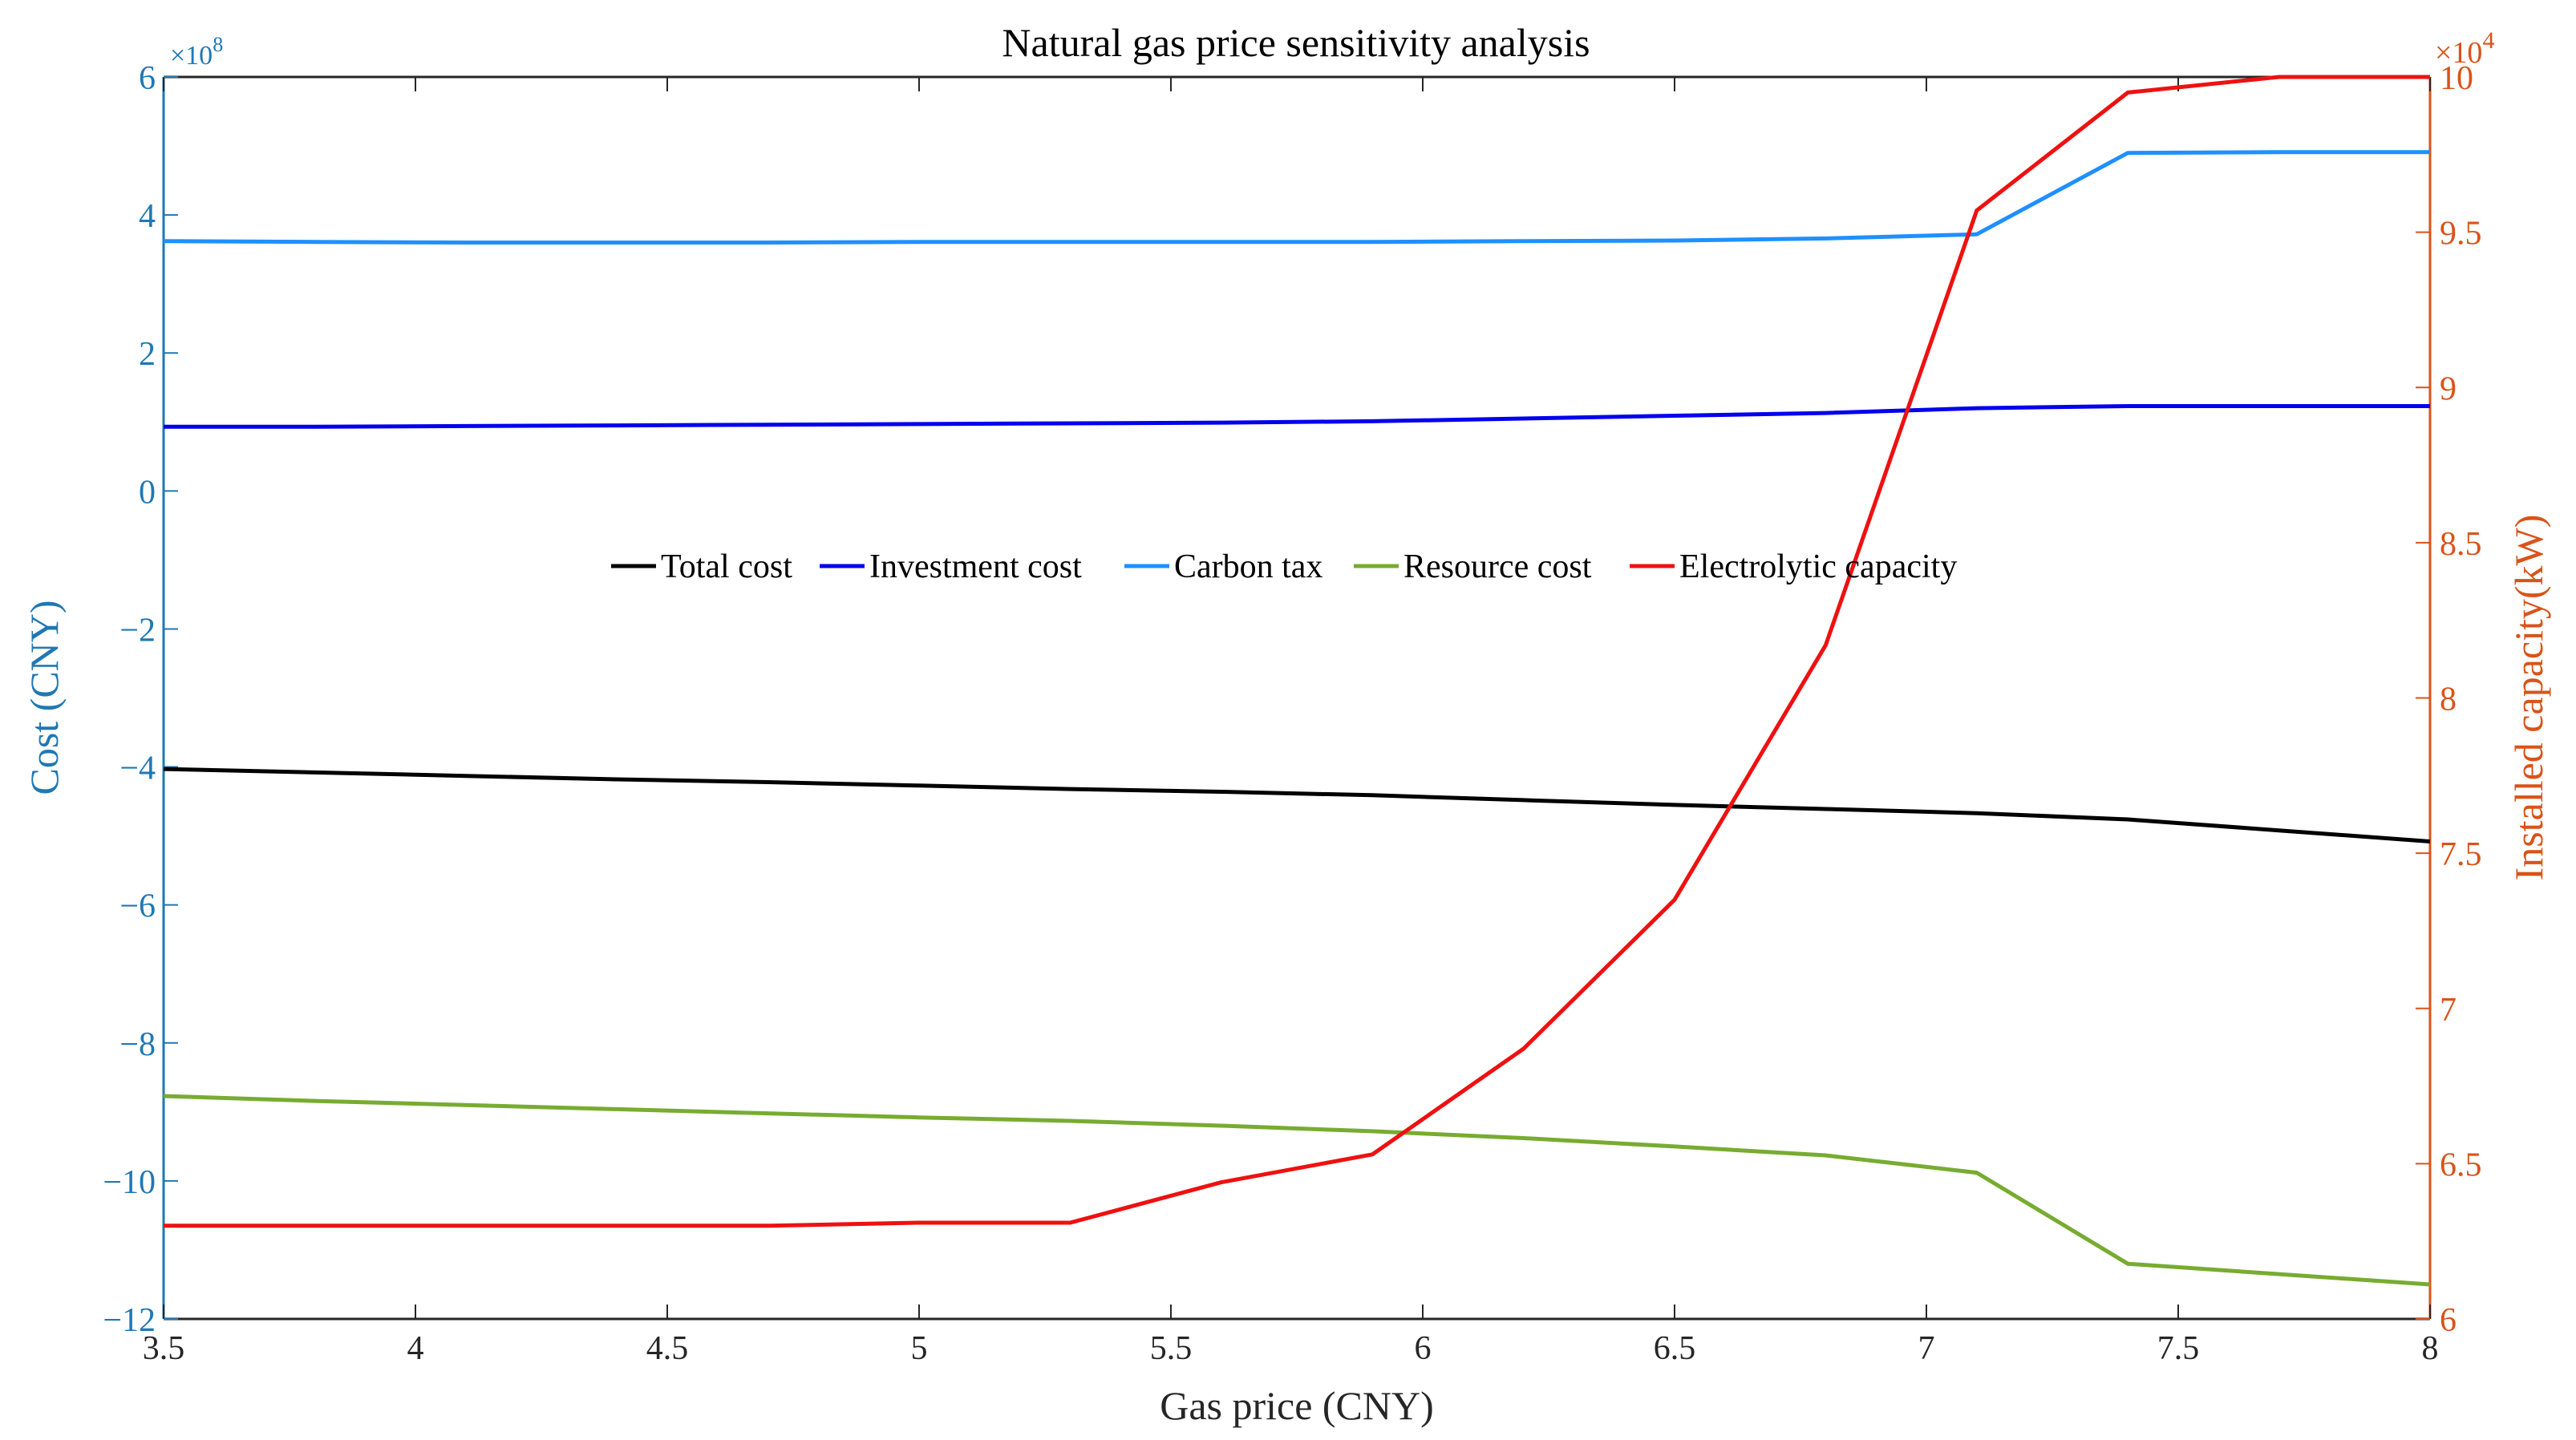  What do you see at coordinates (2448, 1320) in the screenshot?
I see `y-right-tick-label: 6` at bounding box center [2448, 1320].